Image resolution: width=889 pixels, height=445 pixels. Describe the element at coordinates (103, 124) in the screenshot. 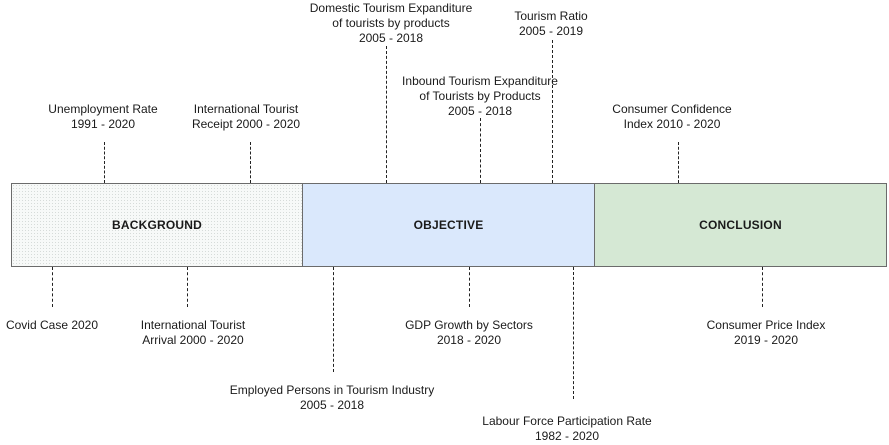

I see `label-unemployment-line2: 1991 - 2020` at that location.